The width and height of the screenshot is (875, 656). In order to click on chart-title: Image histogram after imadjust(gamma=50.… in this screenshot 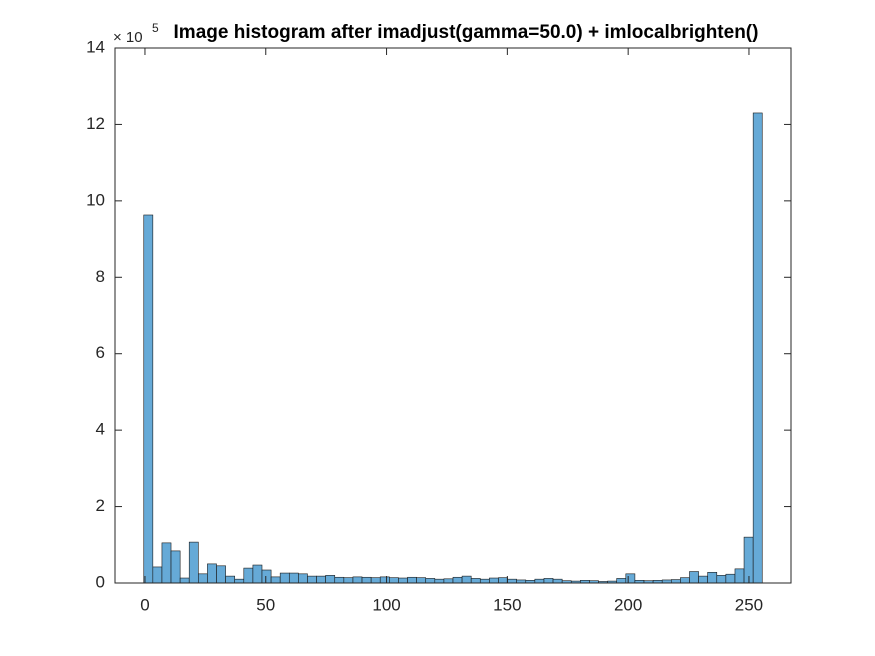, I will do `click(466, 32)`.